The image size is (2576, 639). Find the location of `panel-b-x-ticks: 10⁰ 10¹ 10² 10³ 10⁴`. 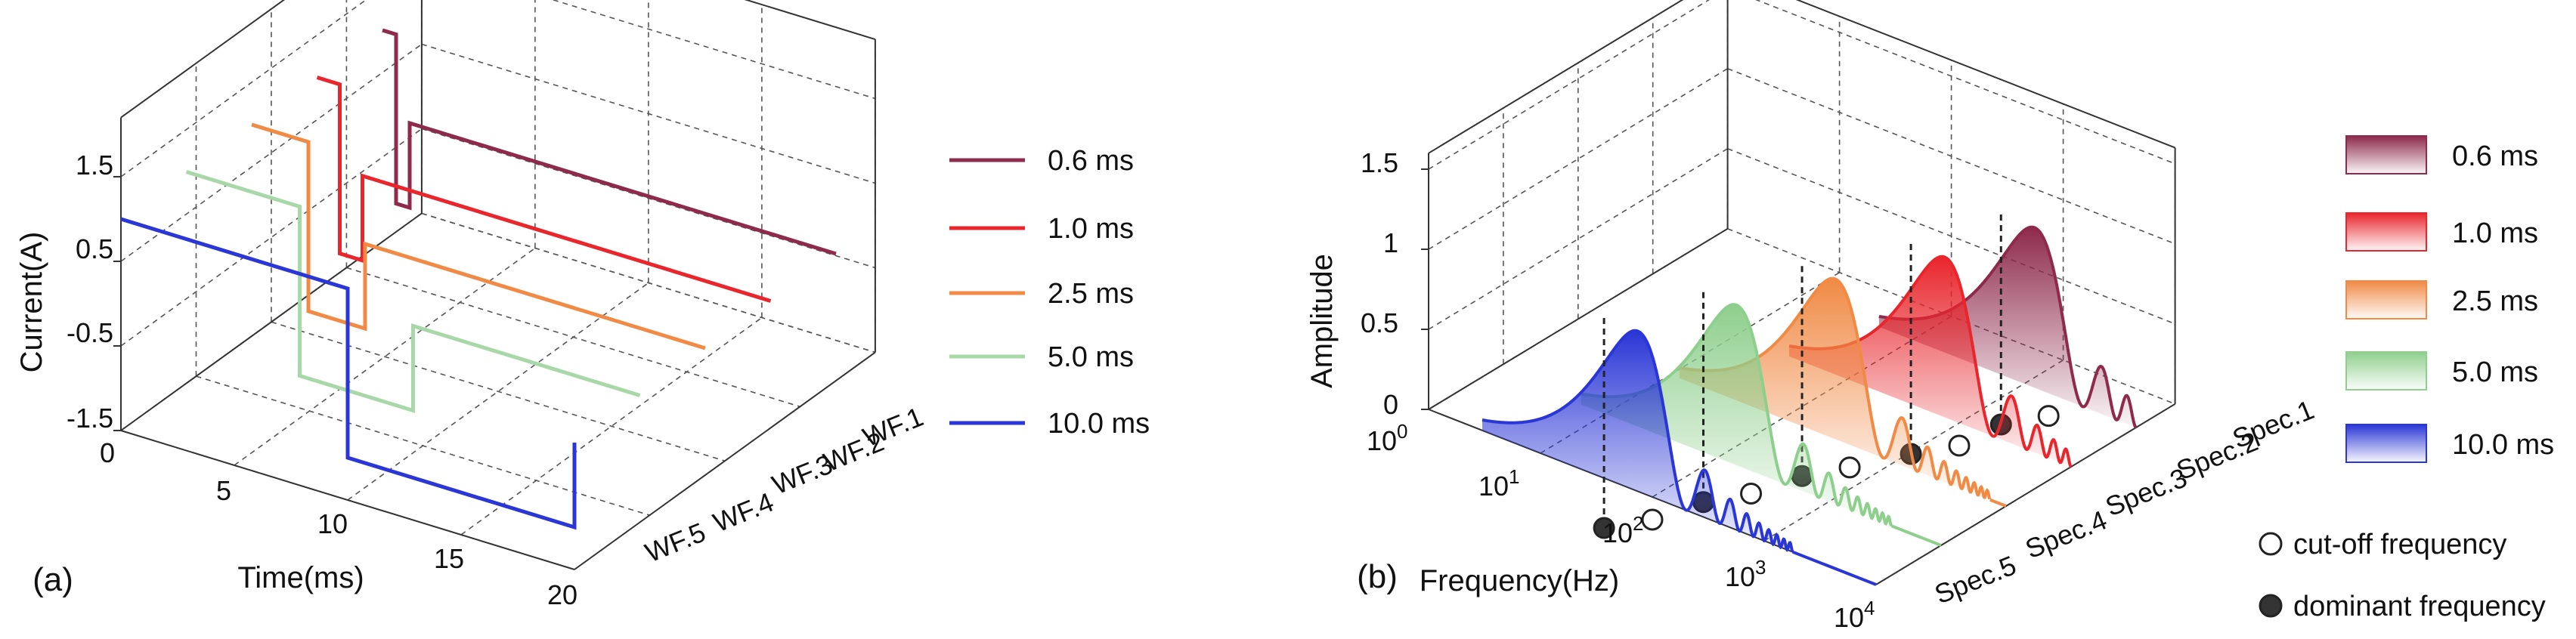

panel-b-x-ticks: 10⁰ 10¹ 10² 10³ 10⁴ is located at coordinates (1621, 526).